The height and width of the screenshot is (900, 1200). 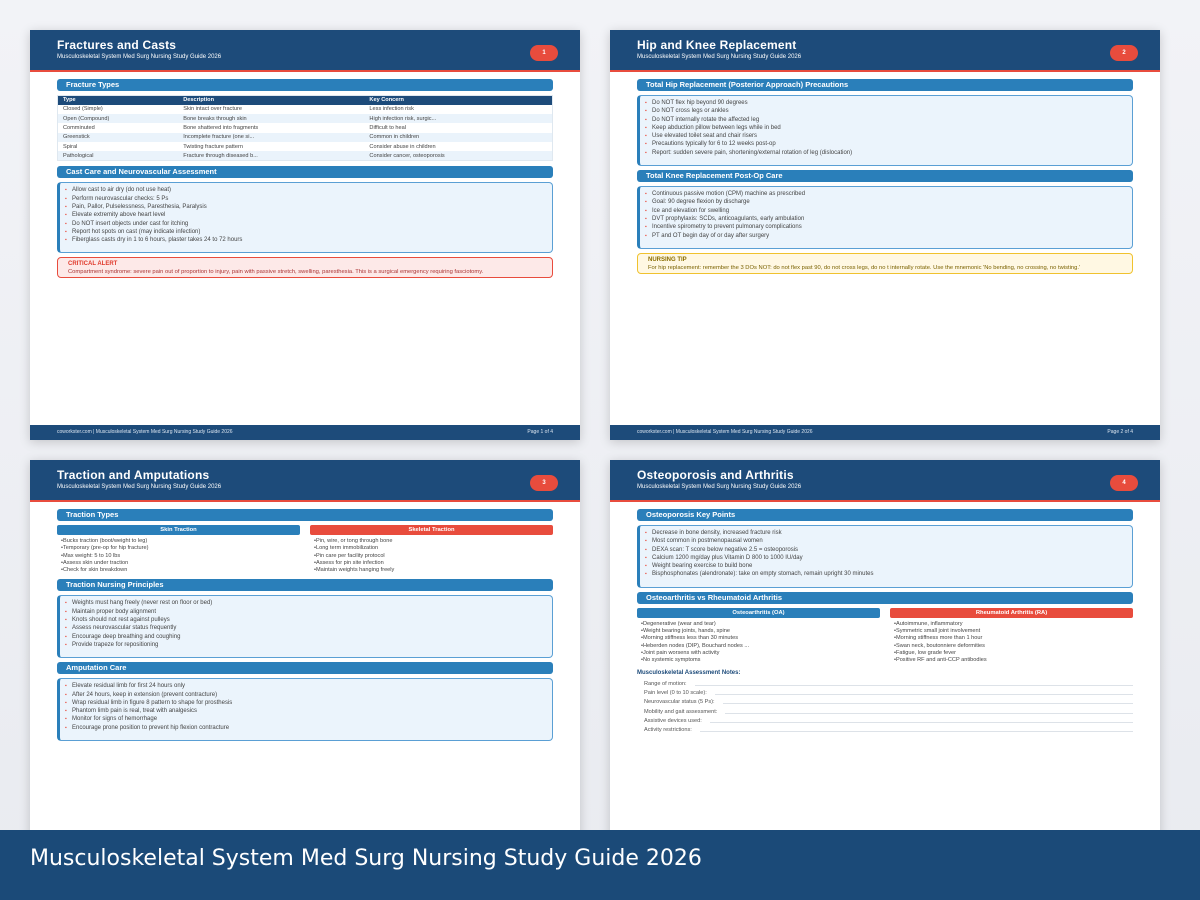 I want to click on page-number-badge: 1, so click(x=544, y=53).